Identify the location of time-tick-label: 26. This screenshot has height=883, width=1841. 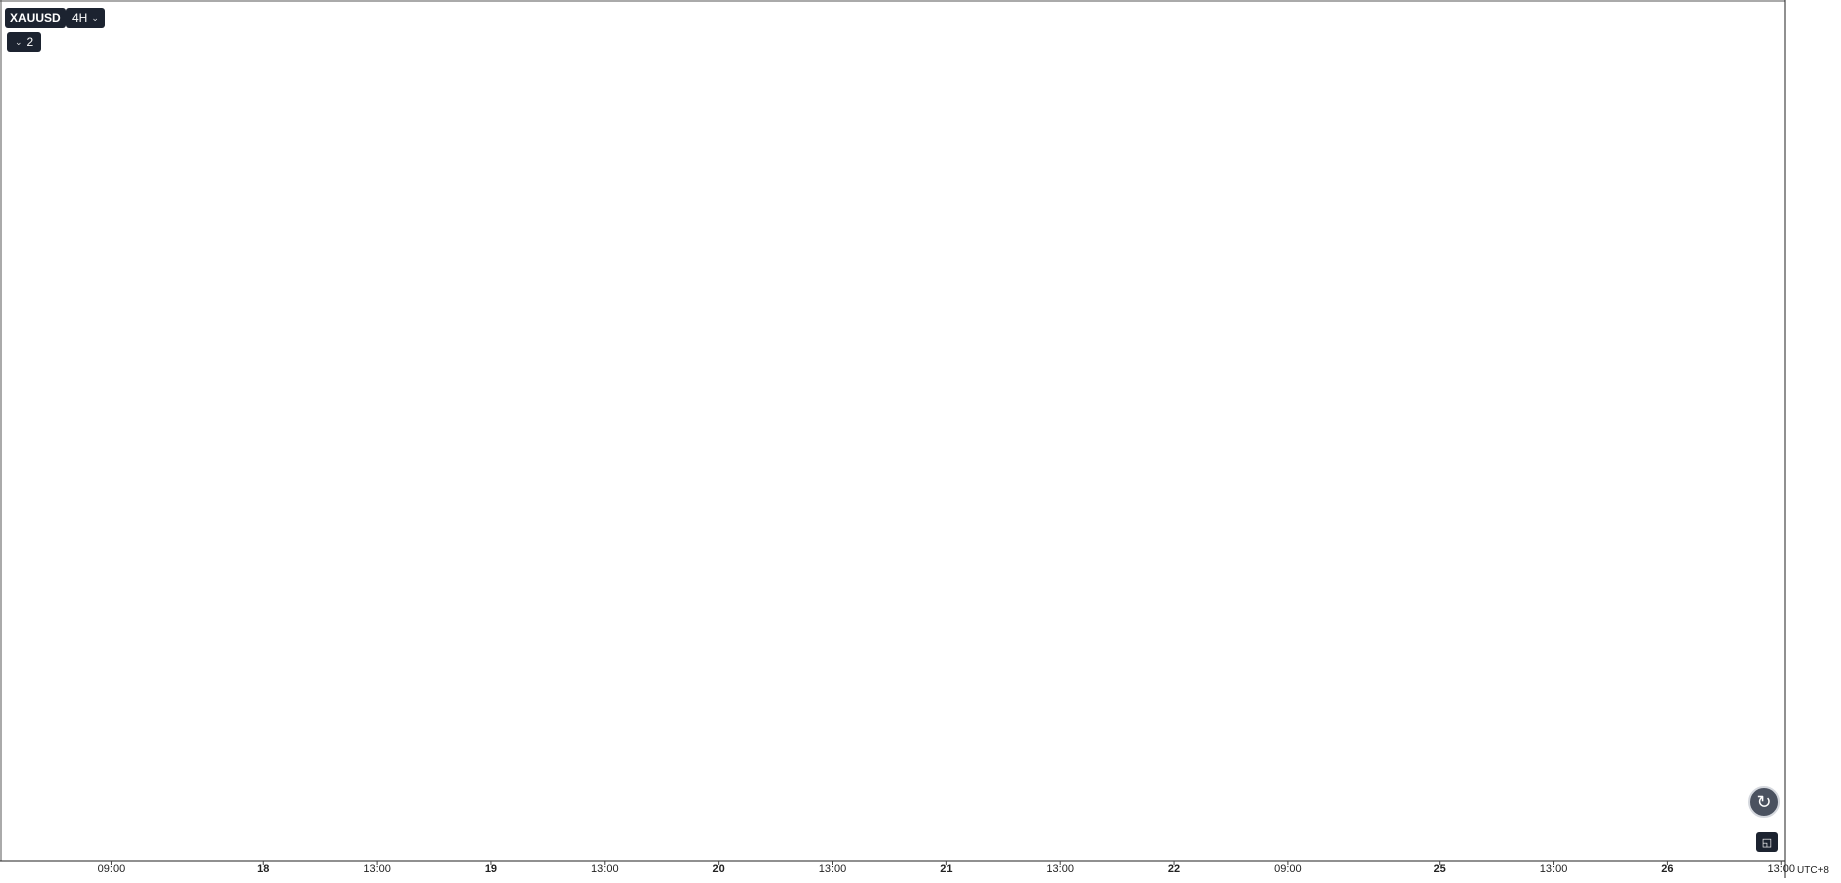
(1667, 869).